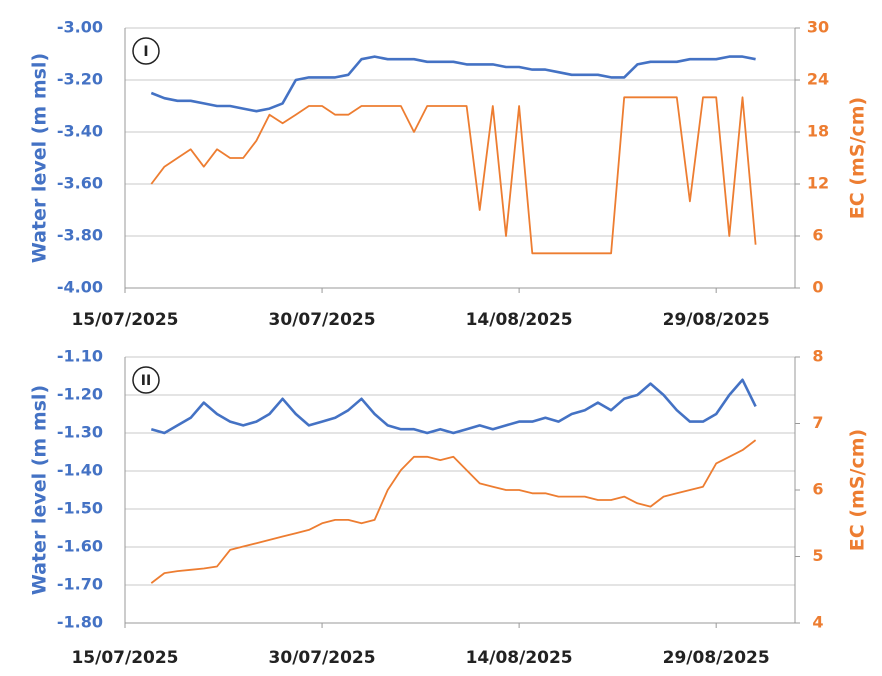 Image resolution: width=882 pixels, height=676 pixels. I want to click on y-tick-label: -1.30, so click(80, 432).